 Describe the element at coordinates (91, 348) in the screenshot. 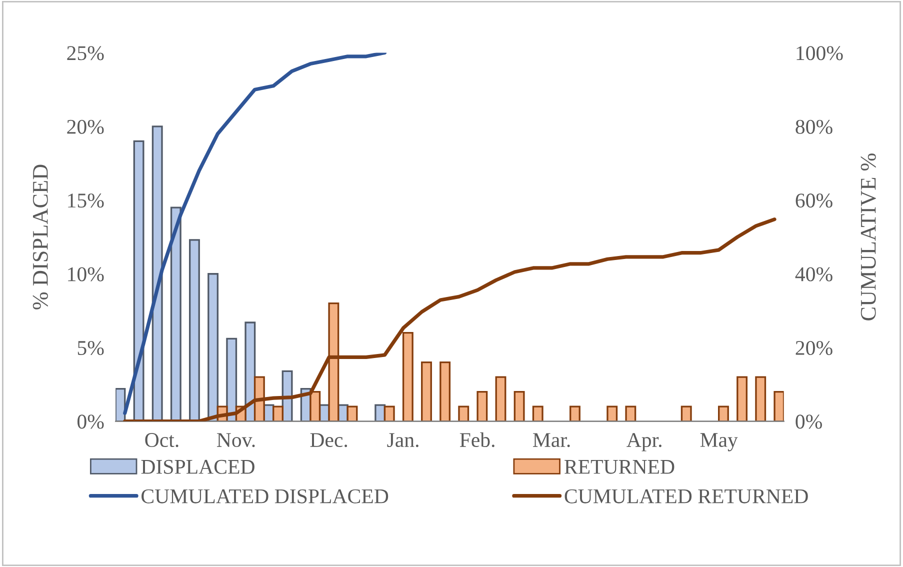

I see `y-tick-label: 5%` at that location.